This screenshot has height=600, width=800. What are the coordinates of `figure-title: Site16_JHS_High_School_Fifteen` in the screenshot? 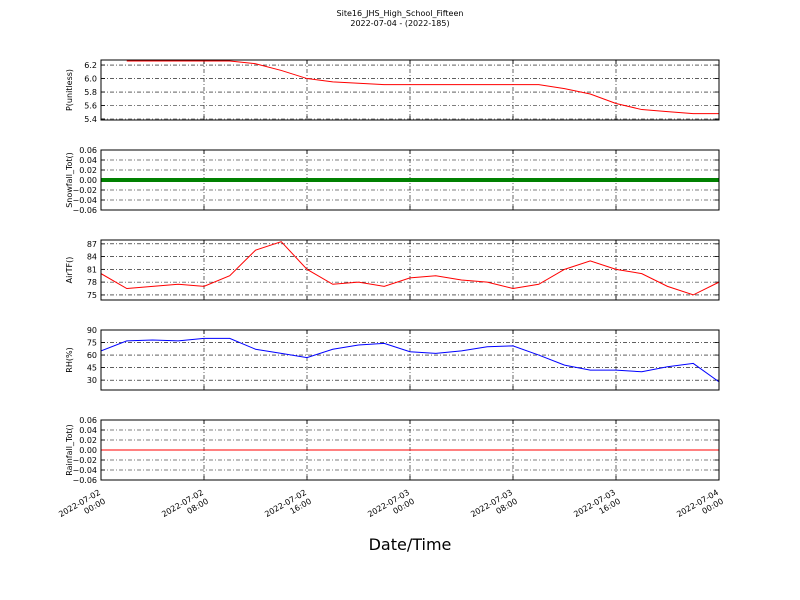 It's located at (400, 13).